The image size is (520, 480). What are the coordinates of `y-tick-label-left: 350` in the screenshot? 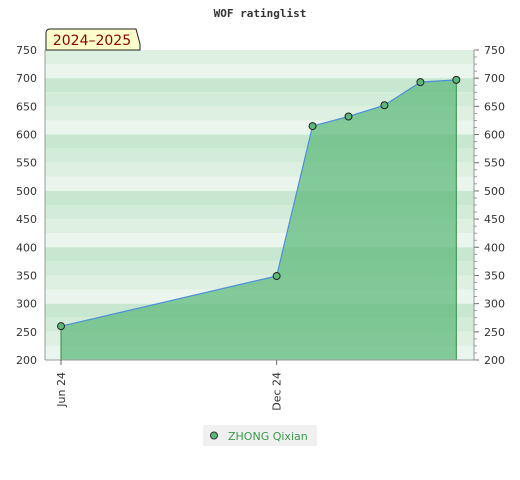 It's located at (26, 275).